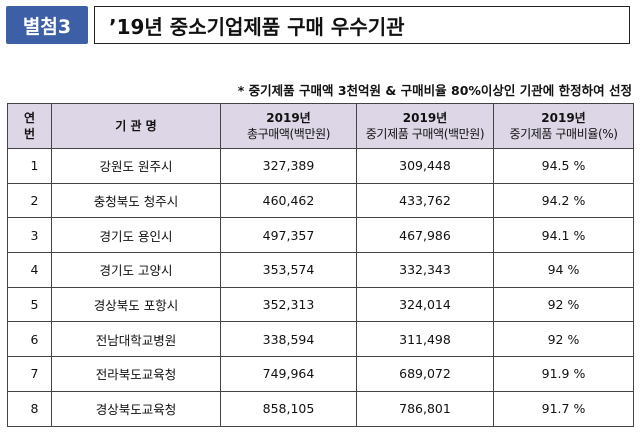 Image resolution: width=640 pixels, height=438 pixels. Describe the element at coordinates (563, 166) in the screenshot. I see `cell-ratio: 94.5 %` at that location.